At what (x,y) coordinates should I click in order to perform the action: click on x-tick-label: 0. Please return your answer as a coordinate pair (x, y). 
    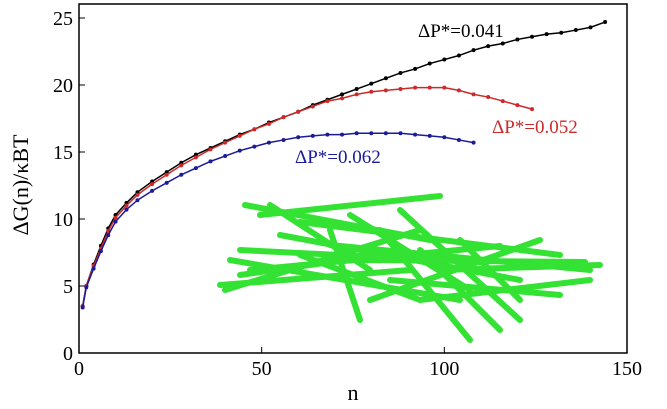
    Looking at the image, I should click on (79, 369).